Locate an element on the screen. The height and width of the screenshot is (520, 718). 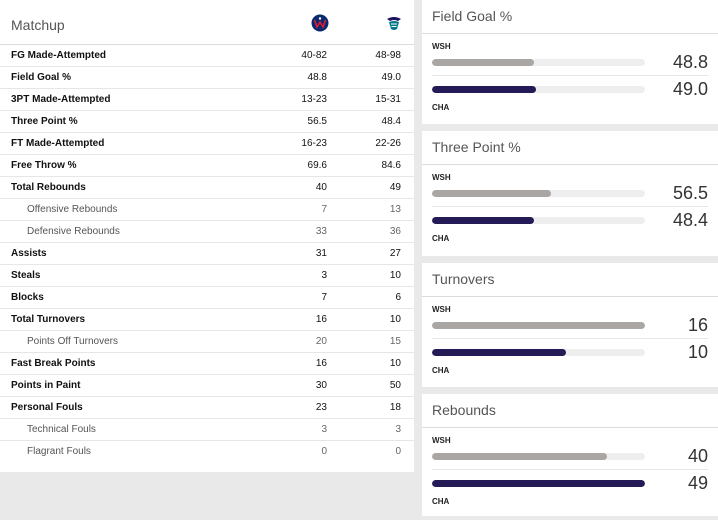
row-label: Points Off Turnovers is located at coordinates (72, 341).